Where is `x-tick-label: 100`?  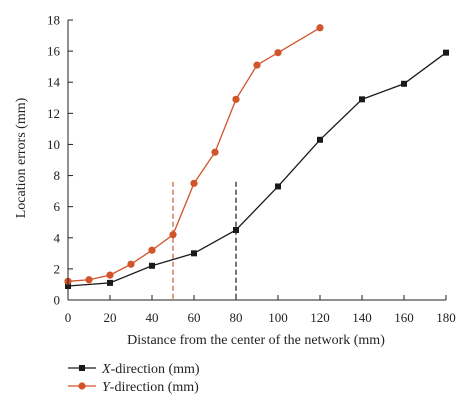 x-tick-label: 100 is located at coordinates (278, 317).